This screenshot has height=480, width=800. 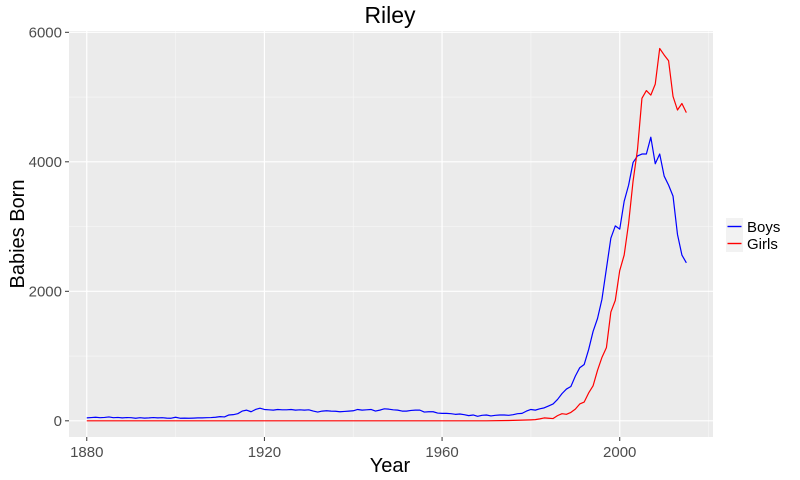 What do you see at coordinates (390, 15) in the screenshot?
I see `chart-title: Riley` at bounding box center [390, 15].